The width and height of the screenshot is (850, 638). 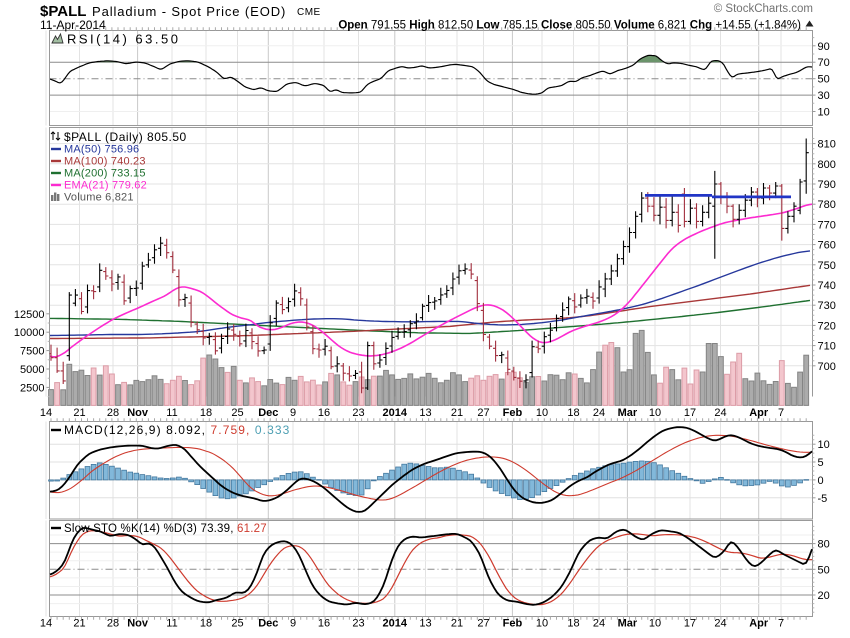 What do you see at coordinates (824, 47) in the screenshot?
I see `svg-text: 90` at bounding box center [824, 47].